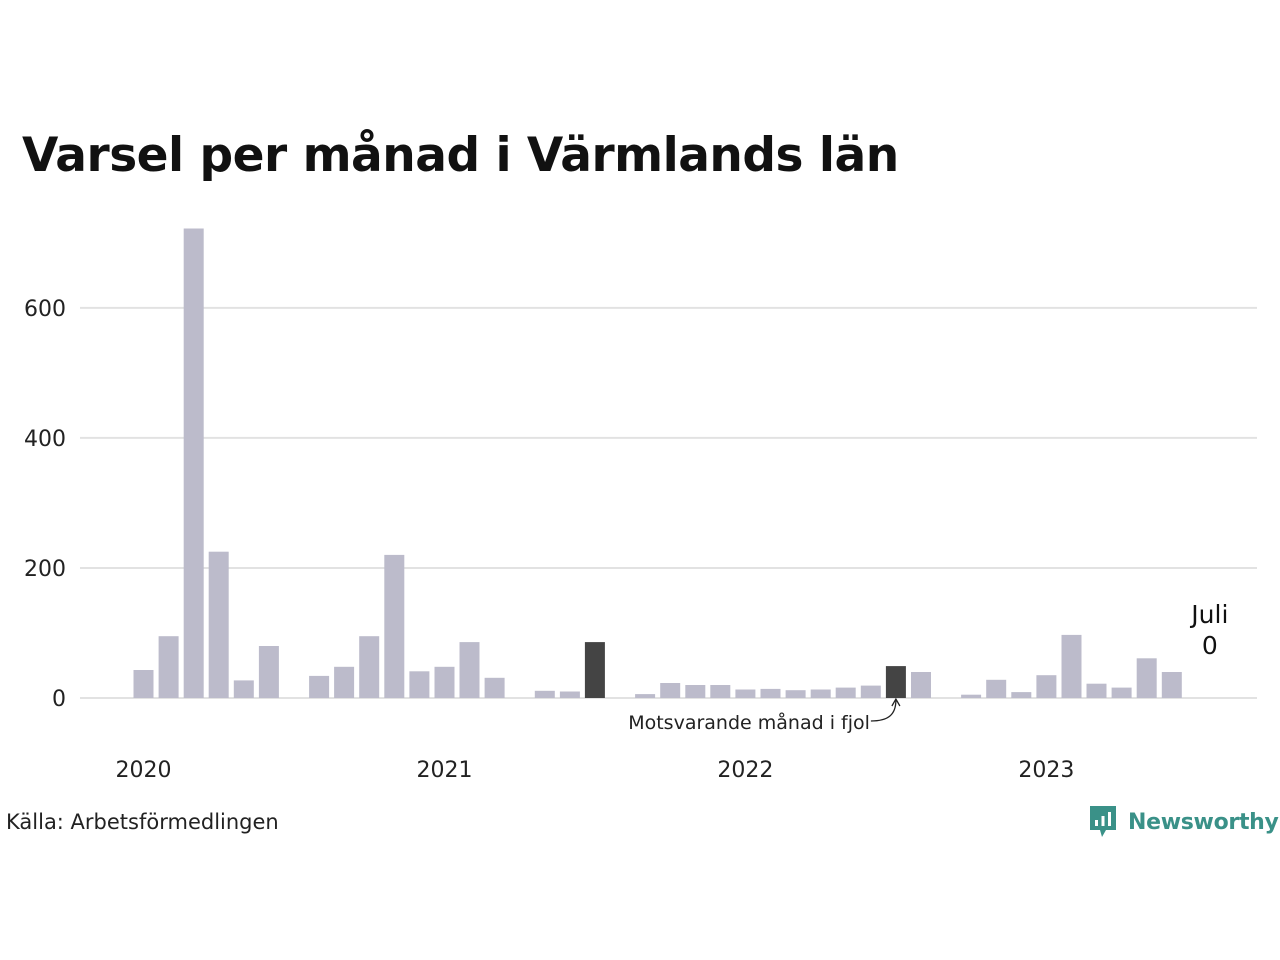 The width and height of the screenshot is (1280, 960). I want to click on y-tick-label: 200, so click(45, 569).